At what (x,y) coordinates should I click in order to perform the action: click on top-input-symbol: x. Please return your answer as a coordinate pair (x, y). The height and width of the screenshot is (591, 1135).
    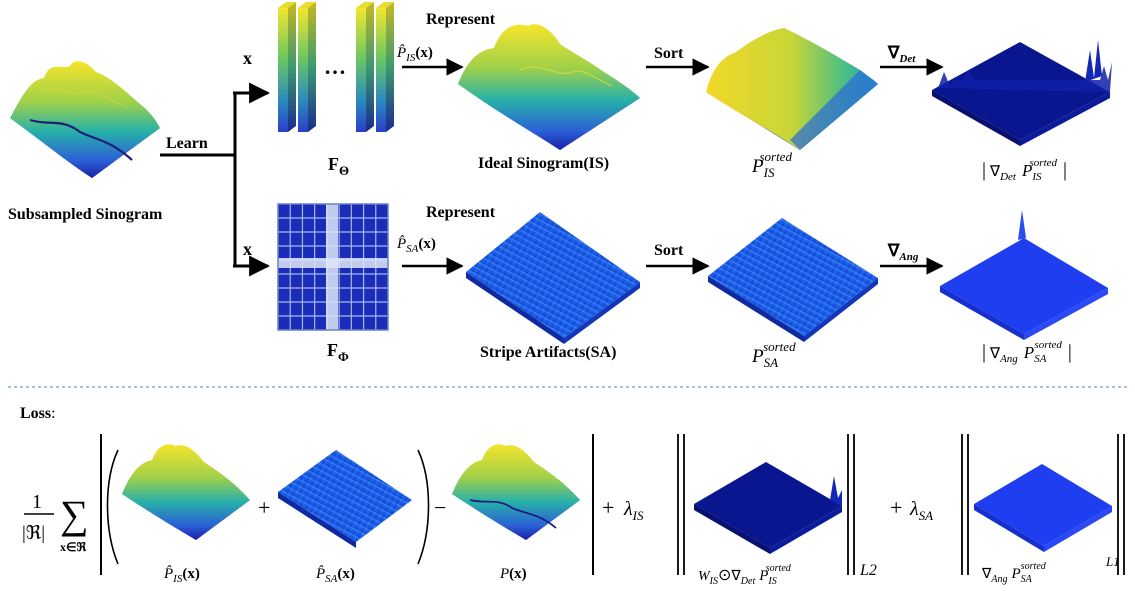
    Looking at the image, I should click on (247, 58).